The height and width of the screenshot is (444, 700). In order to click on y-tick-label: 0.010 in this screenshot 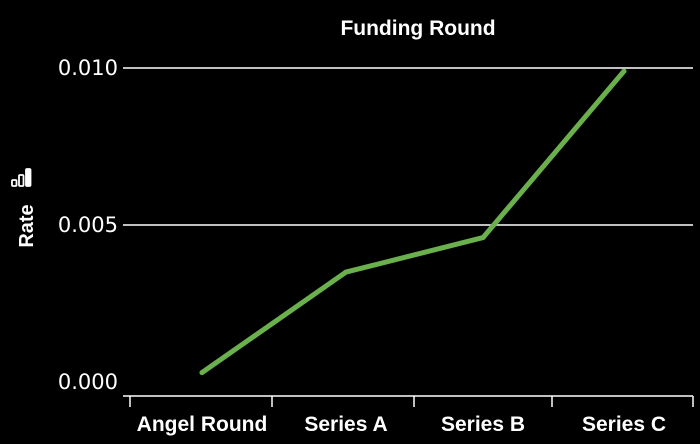, I will do `click(88, 68)`.